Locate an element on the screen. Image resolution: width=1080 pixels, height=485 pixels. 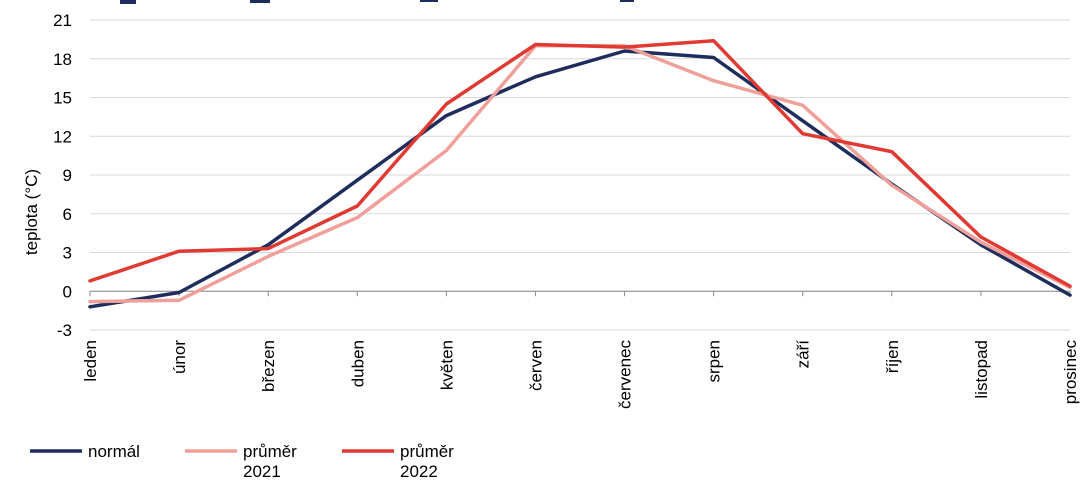
y-tick-label: 15 is located at coordinates (62, 98).